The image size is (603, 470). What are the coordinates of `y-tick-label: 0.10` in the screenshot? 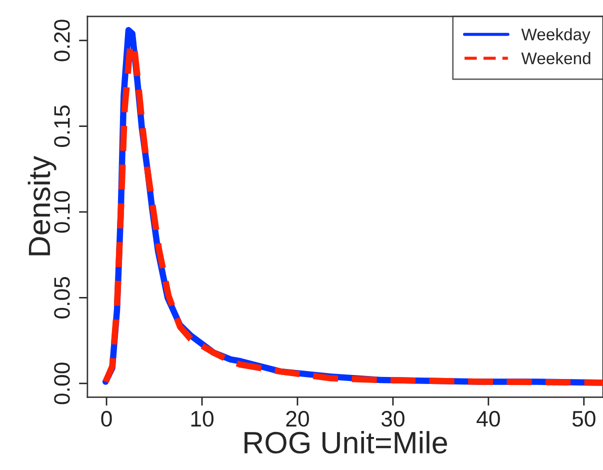 It's located at (62, 212).